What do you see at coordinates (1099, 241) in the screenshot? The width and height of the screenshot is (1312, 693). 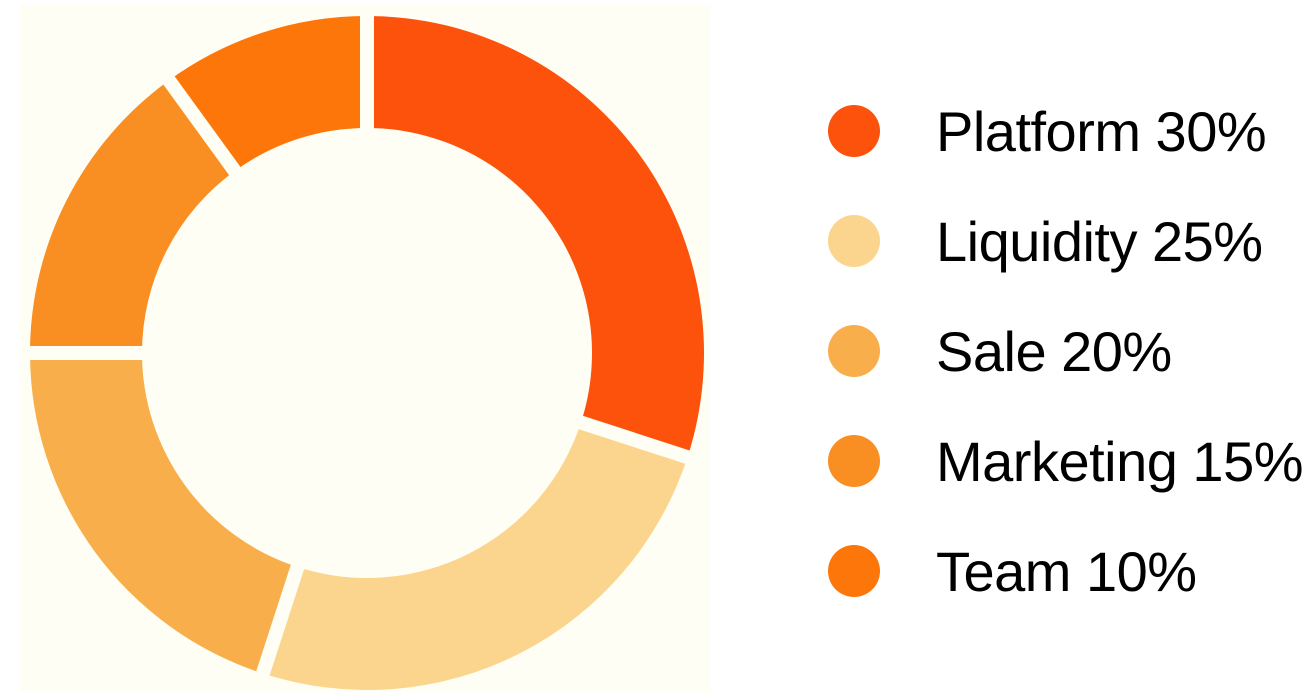 I see `legend-label: Liquidity 25%` at bounding box center [1099, 241].